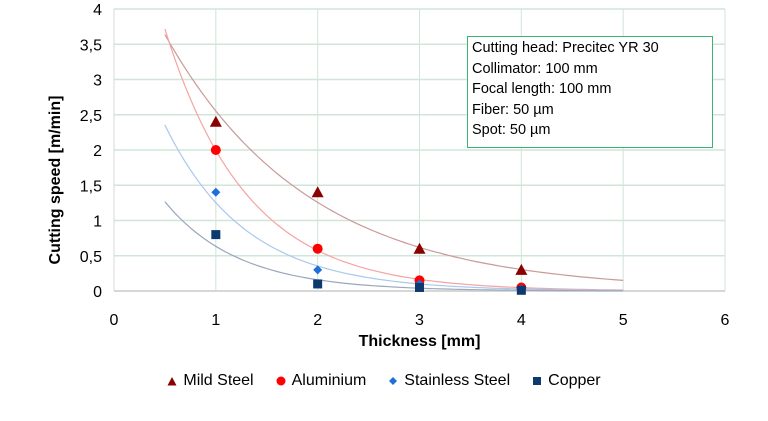 This screenshot has height=421, width=768. Describe the element at coordinates (537, 381) in the screenshot. I see `square-marker-icon` at that location.